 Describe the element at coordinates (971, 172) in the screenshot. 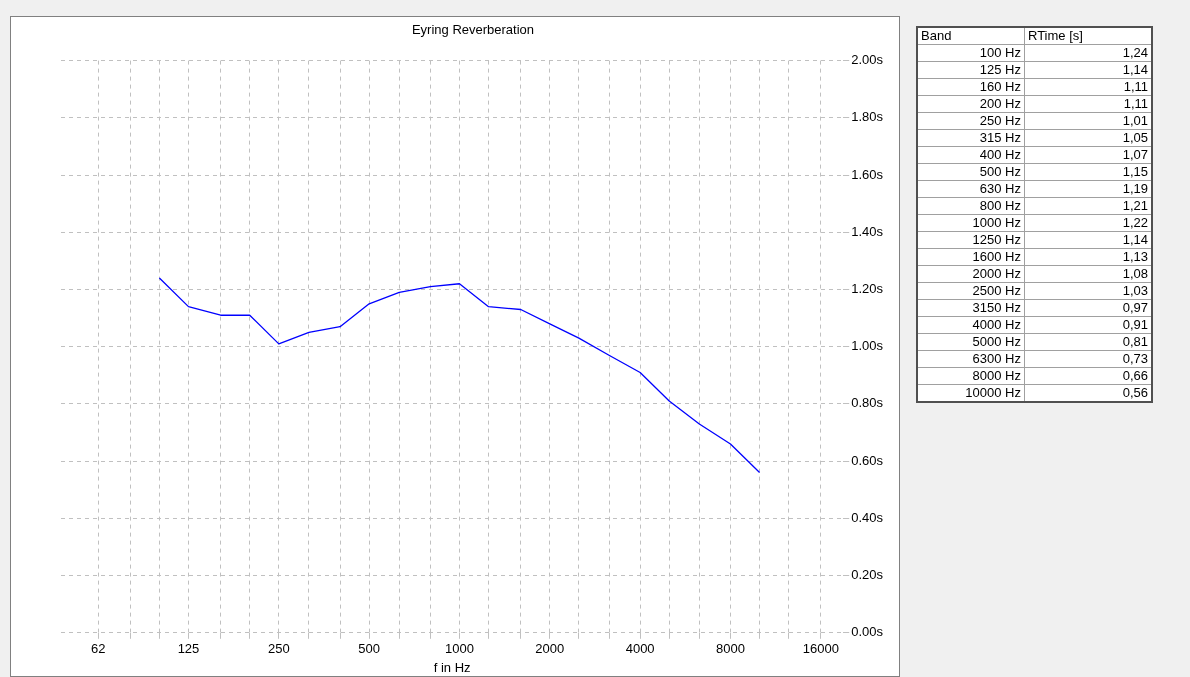

I see `text: 500 Hz` at that location.